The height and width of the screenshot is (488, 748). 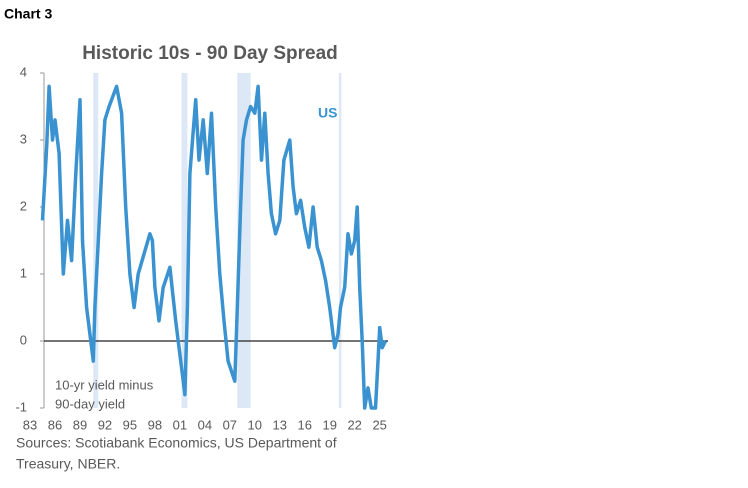 I want to click on annotation: 10-yr yield minus, so click(x=104, y=384).